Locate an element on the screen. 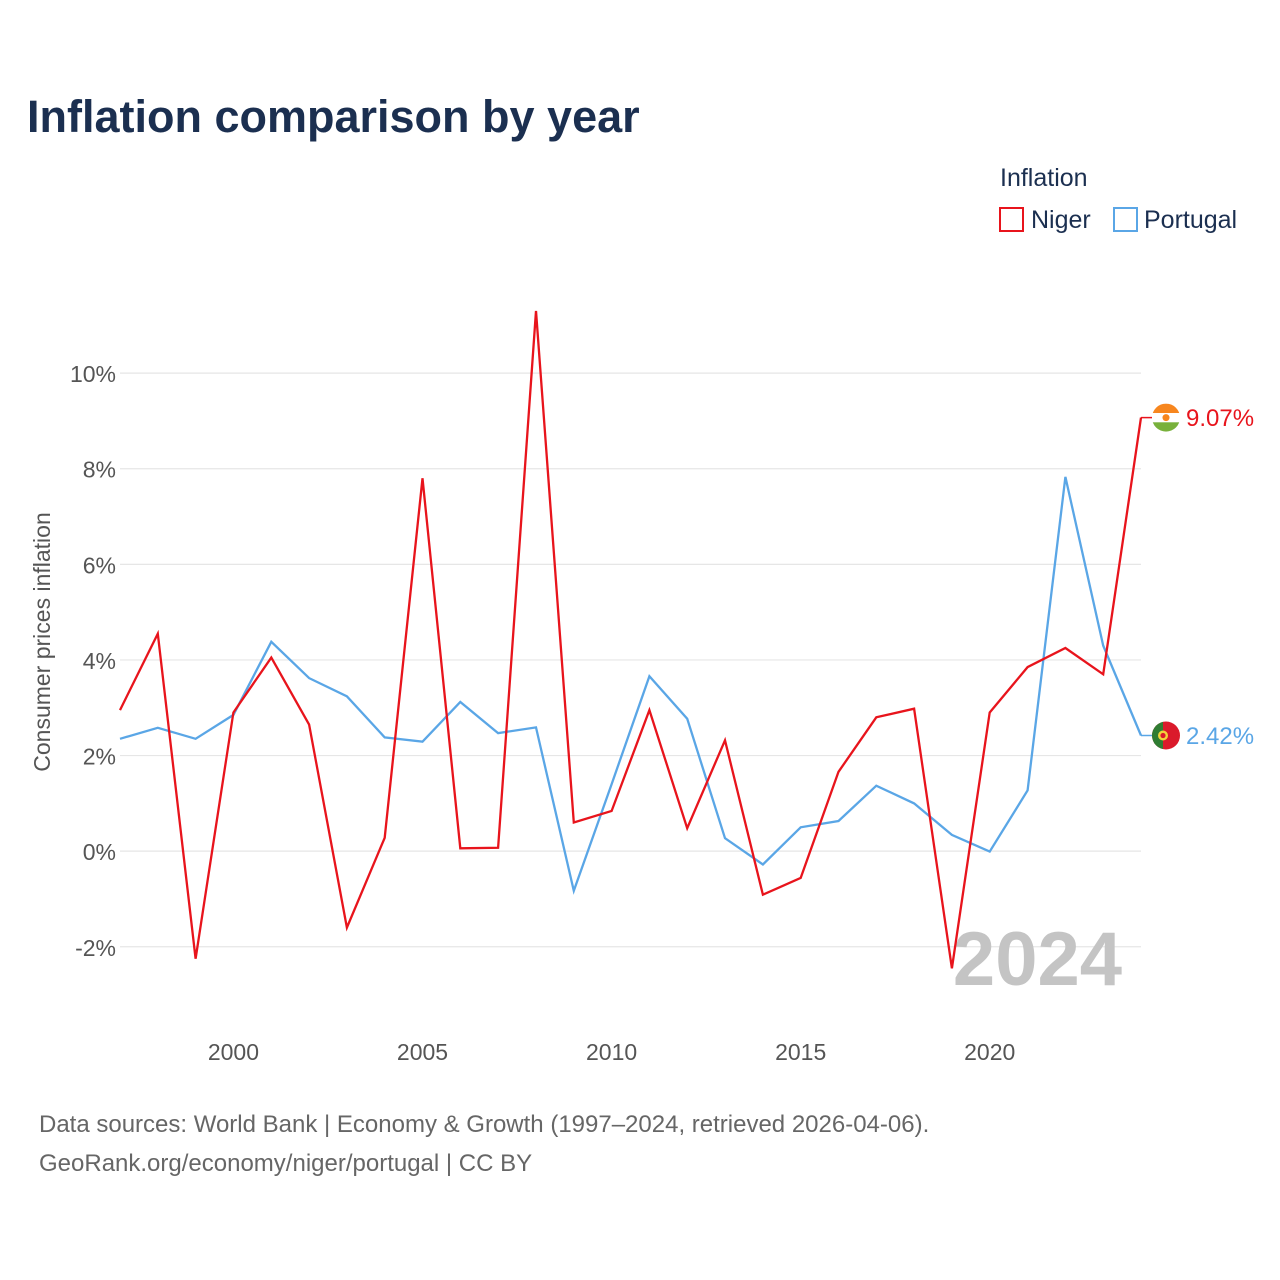  y-tick-label: 4% is located at coordinates (99, 661).